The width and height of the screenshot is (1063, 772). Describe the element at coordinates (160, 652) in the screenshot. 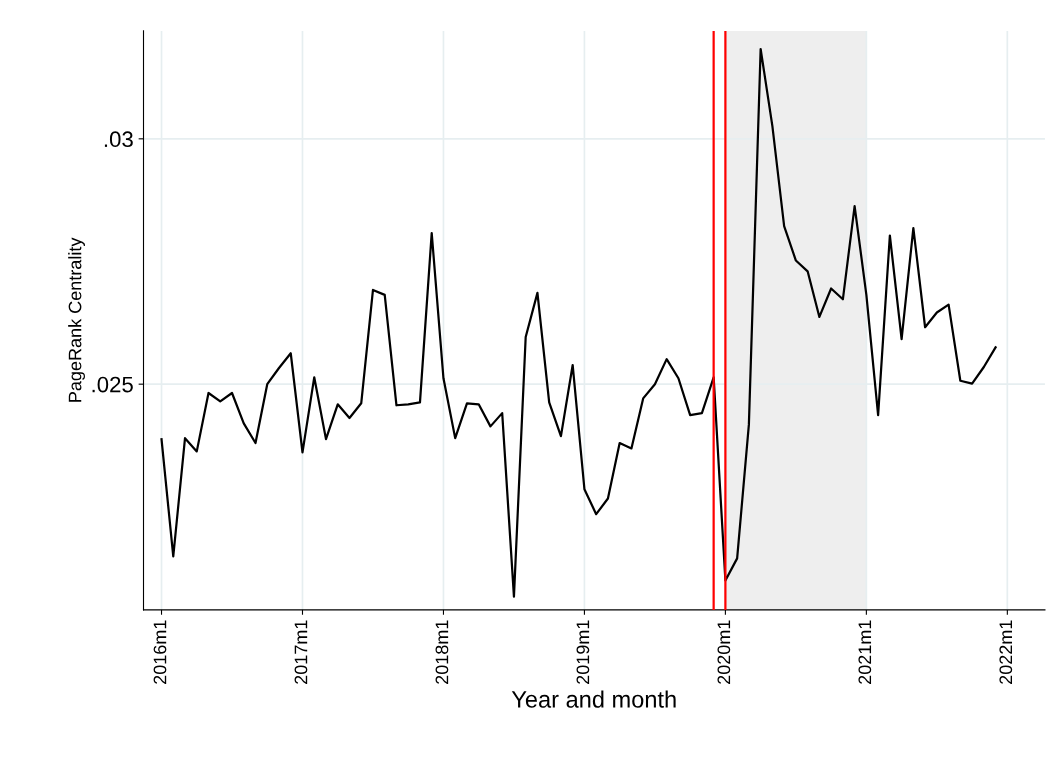

I see `x-tick-label: 2016m1` at that location.